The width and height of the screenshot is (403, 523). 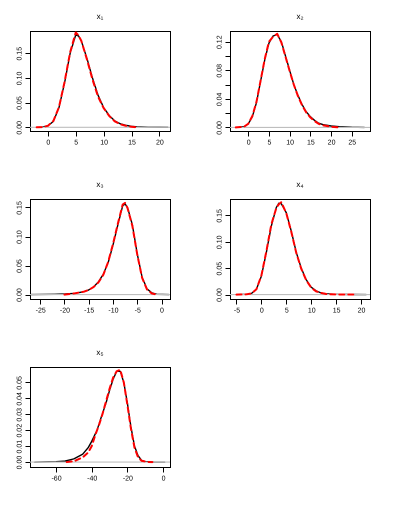 I want to click on chart-title: x₂, so click(x=300, y=16).